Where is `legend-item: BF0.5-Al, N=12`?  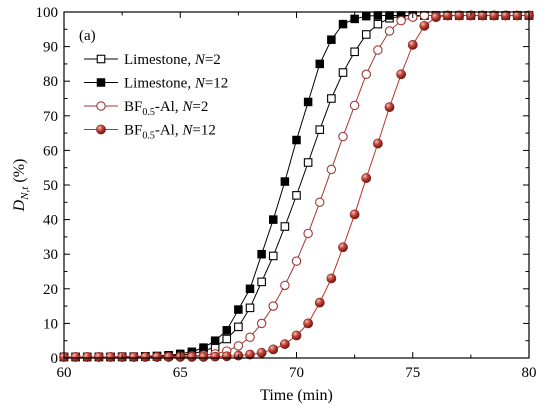
legend-item: BF0.5-Al, N=12 is located at coordinates (150, 132).